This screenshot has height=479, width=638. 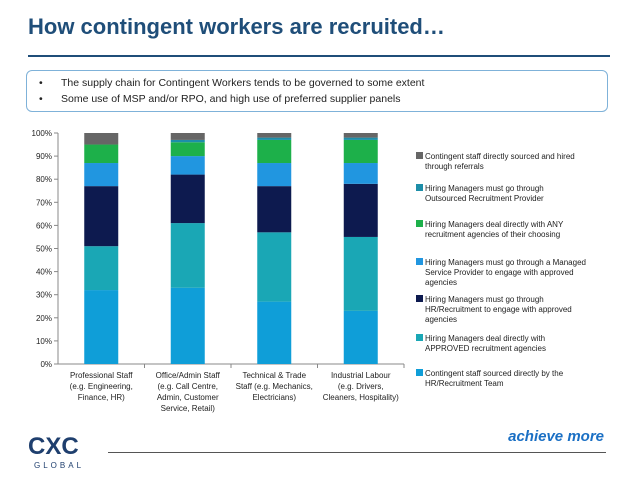 What do you see at coordinates (101, 375) in the screenshot?
I see `x-category-label: Professional Staff` at bounding box center [101, 375].